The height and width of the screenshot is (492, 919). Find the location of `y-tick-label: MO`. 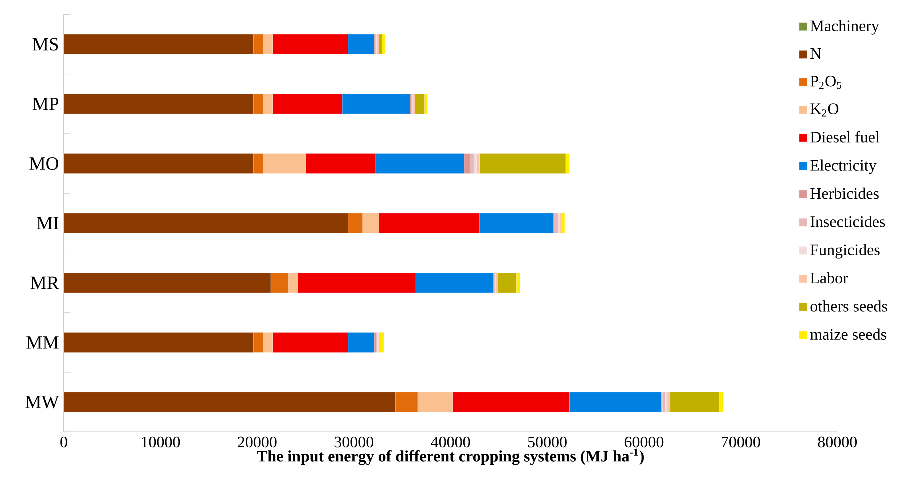

y-tick-label: MO is located at coordinates (44, 163).